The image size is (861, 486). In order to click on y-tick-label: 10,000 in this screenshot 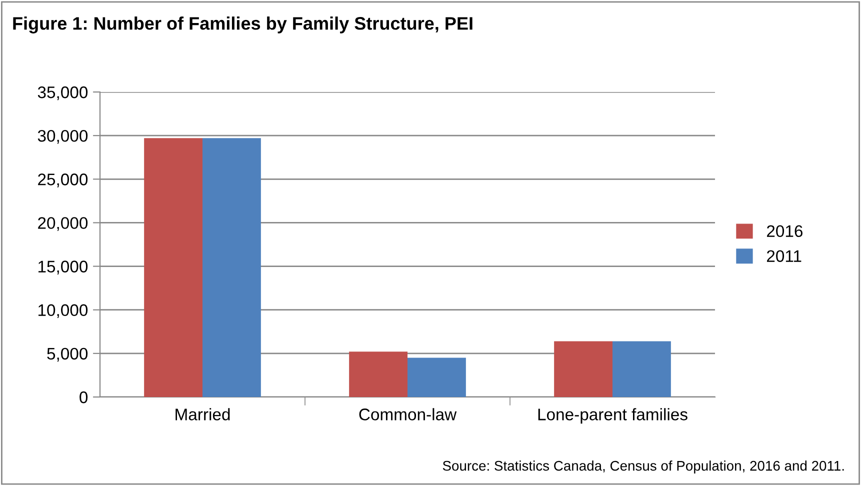, I will do `click(63, 311)`.